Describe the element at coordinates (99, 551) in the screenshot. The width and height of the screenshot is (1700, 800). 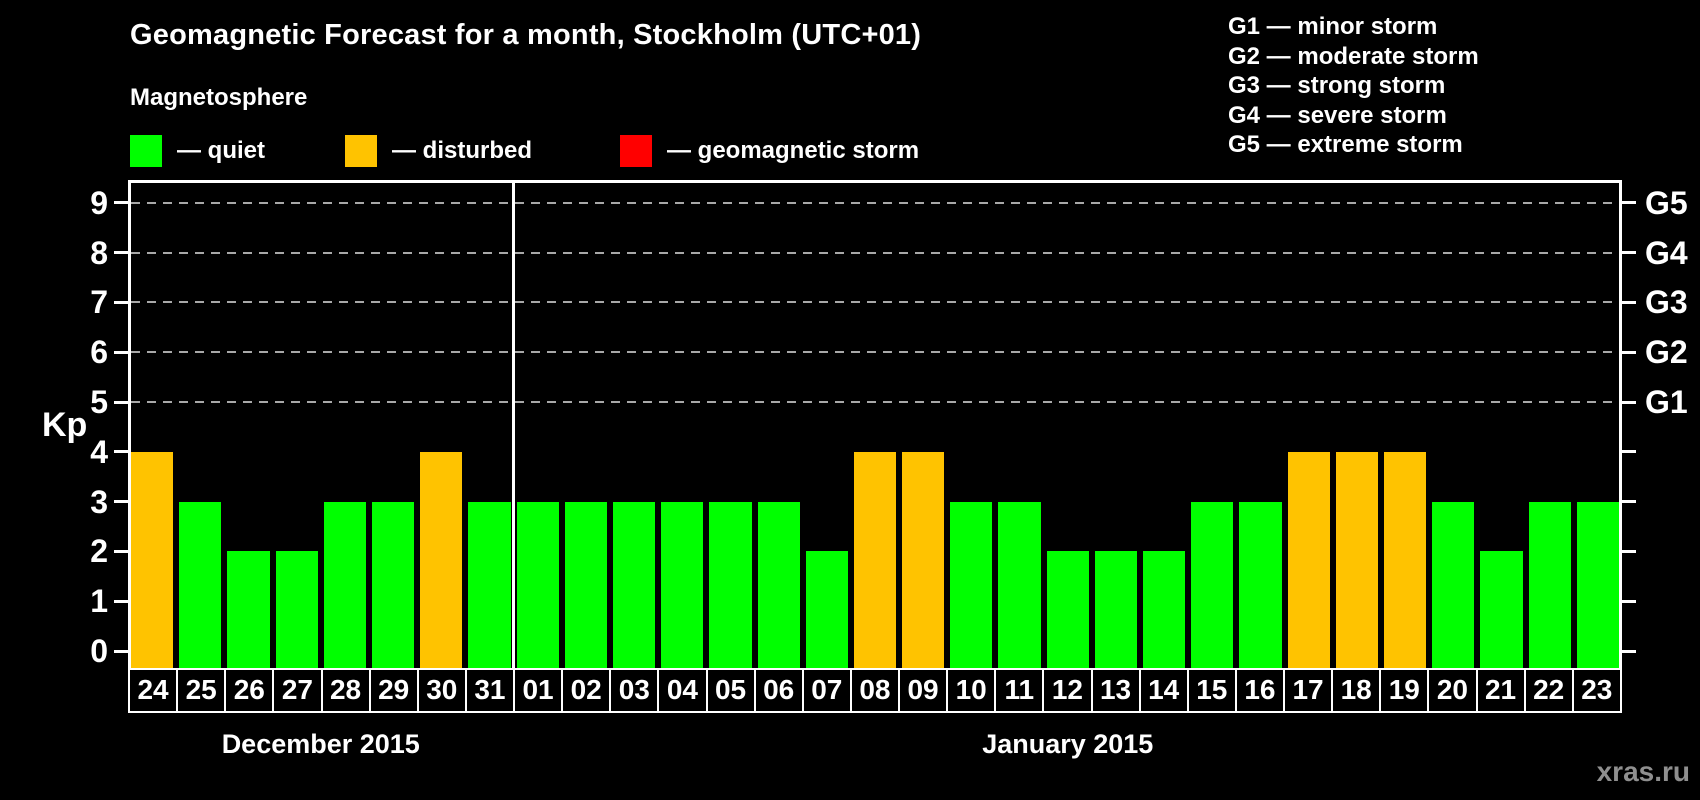
I see `y-tick-label: 2` at that location.